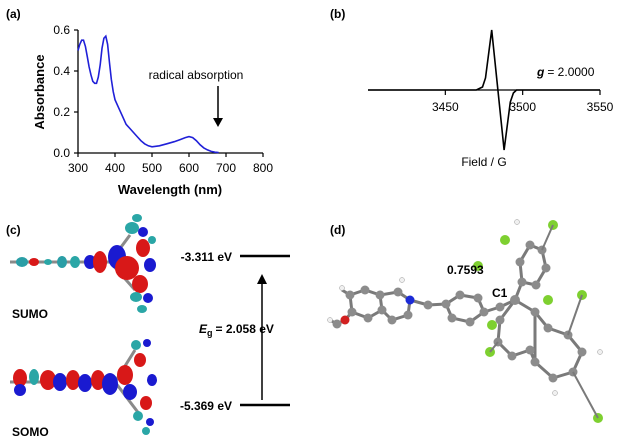  I want to click on panel-label-a: (a), so click(13, 14).